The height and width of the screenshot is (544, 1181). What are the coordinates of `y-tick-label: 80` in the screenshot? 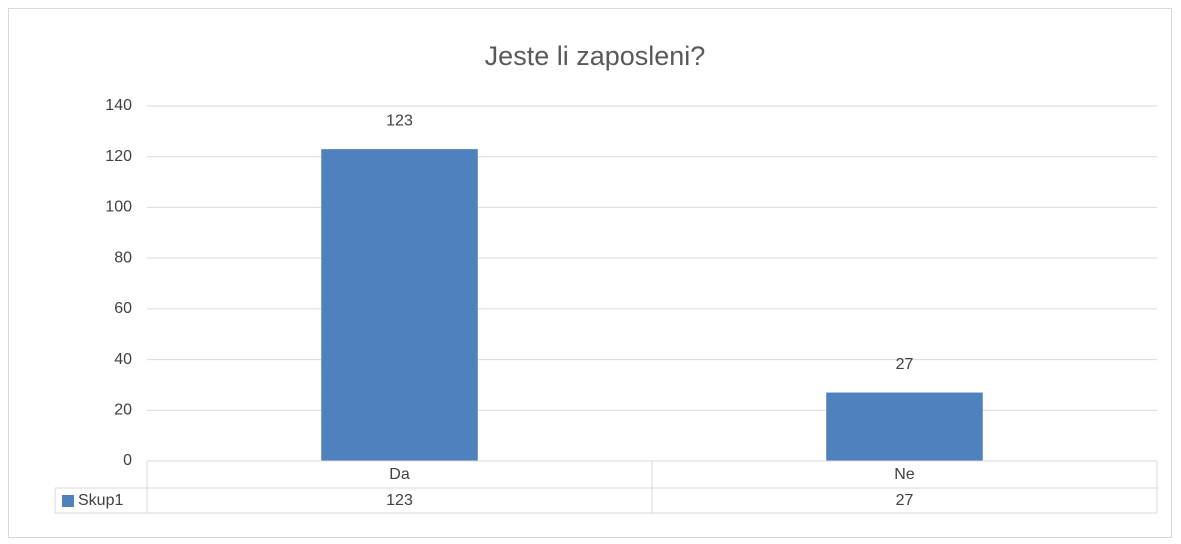 It's located at (123, 257).